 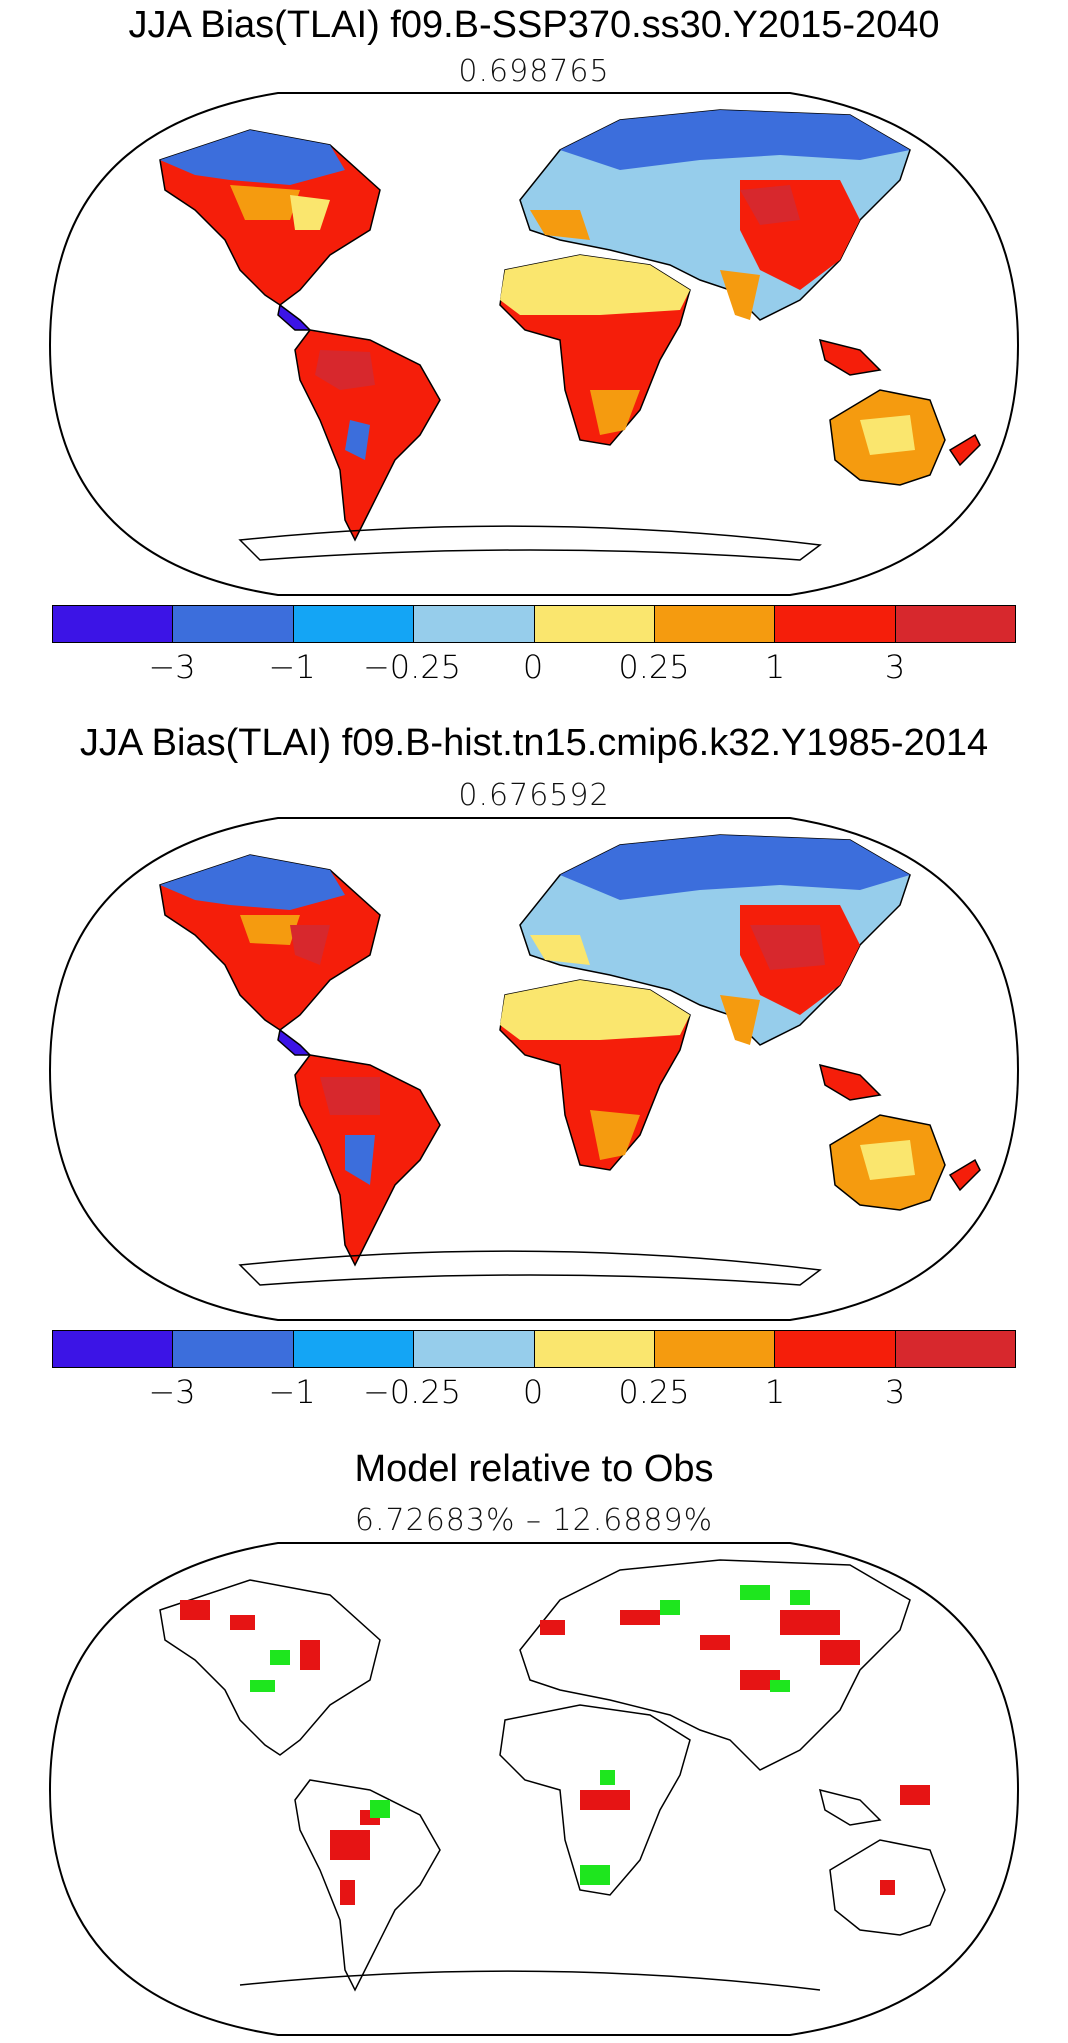 What do you see at coordinates (609, 449) in the screenshot?
I see `panel1-islands` at bounding box center [609, 449].